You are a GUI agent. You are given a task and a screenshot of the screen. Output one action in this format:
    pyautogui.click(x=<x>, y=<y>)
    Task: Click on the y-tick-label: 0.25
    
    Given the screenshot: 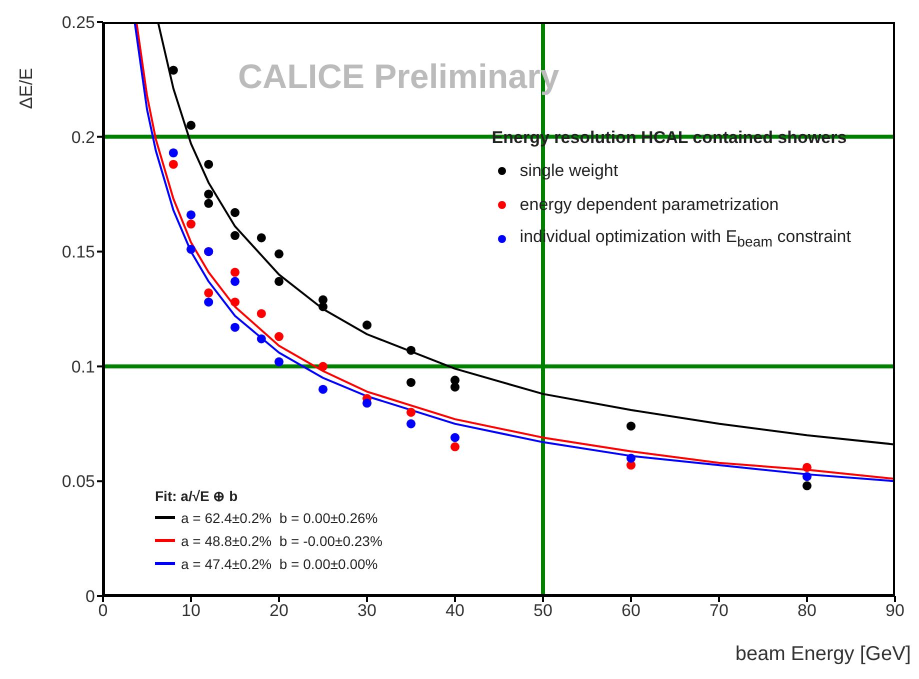 What is the action you would take?
    pyautogui.click(x=78, y=22)
    